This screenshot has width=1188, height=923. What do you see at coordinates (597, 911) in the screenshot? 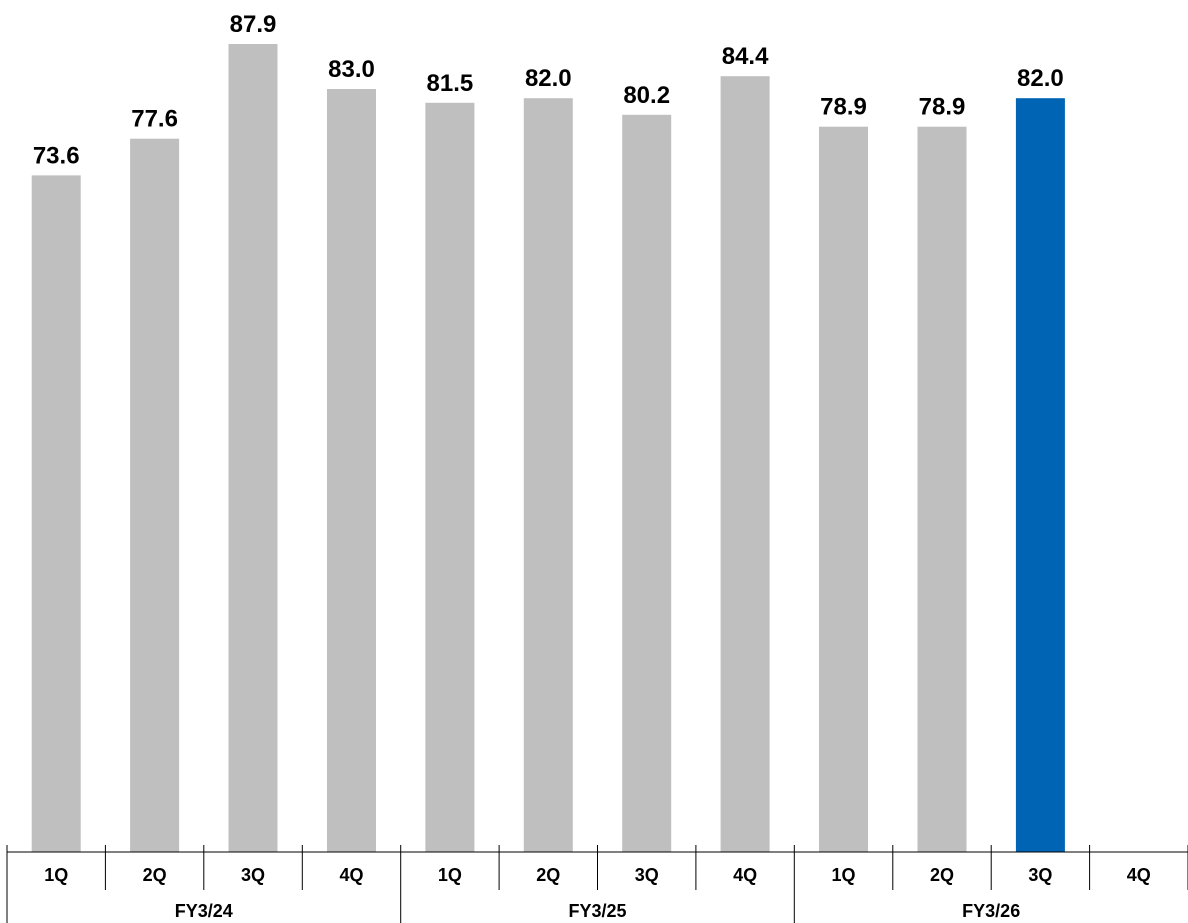
I see `group-label: FY3/25` at bounding box center [597, 911].